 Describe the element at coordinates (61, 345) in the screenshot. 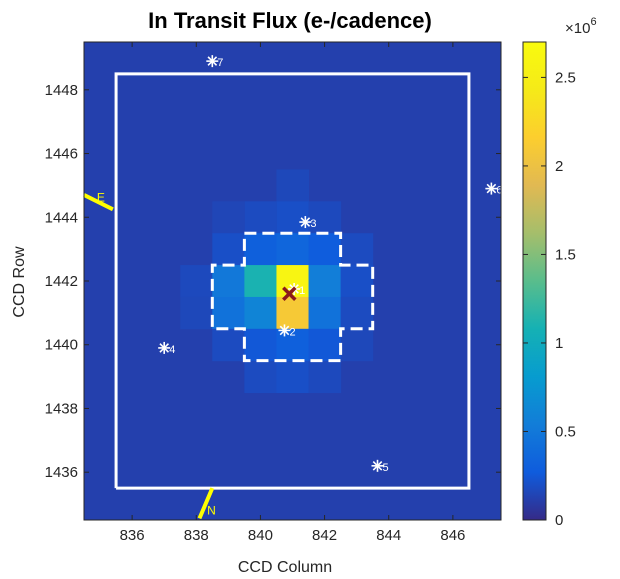

I see `y-tick-label: 1440` at that location.